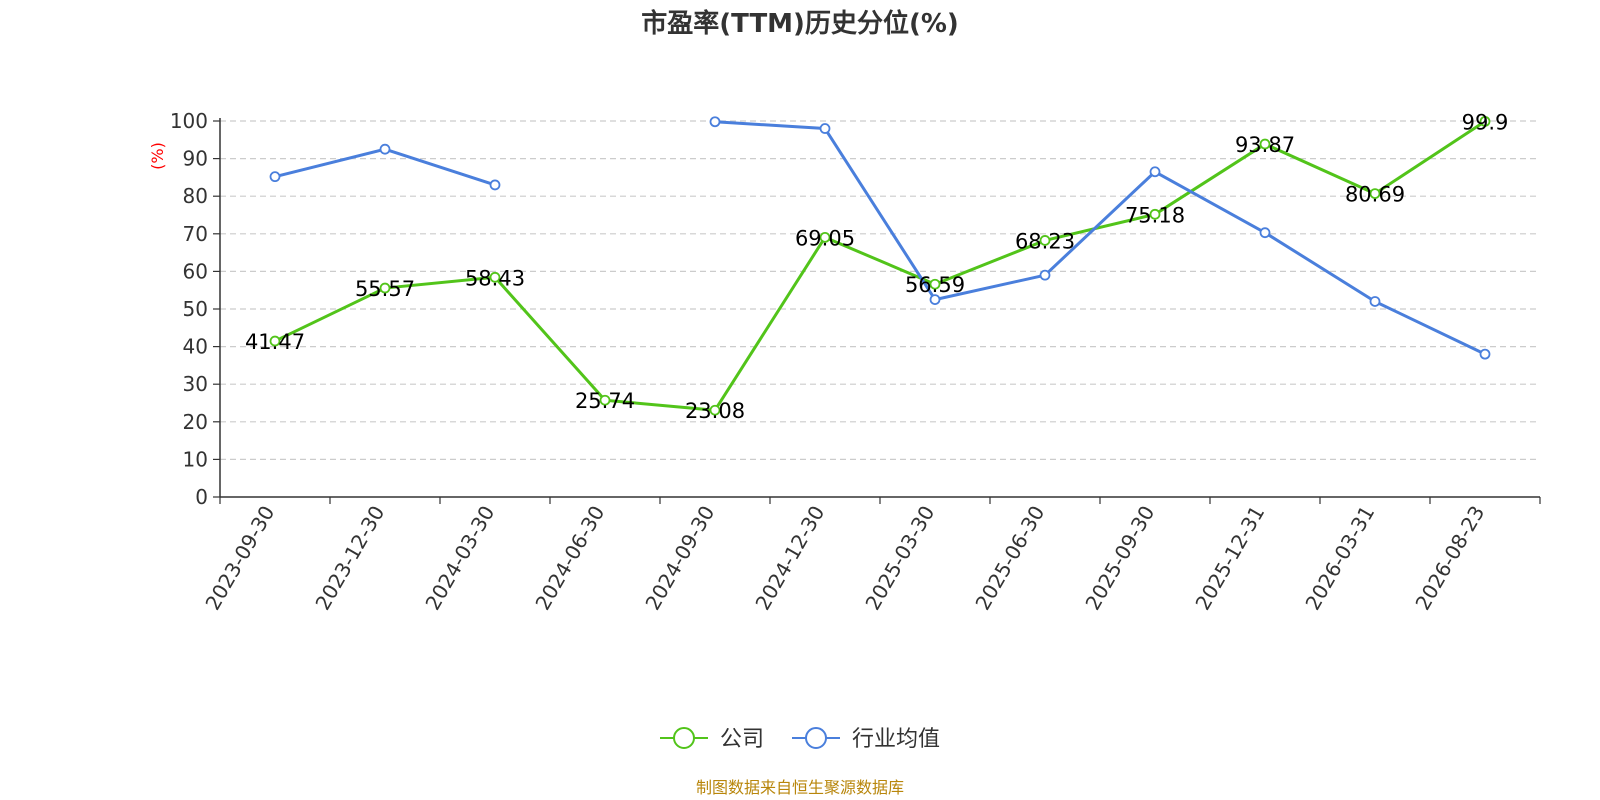 The image size is (1600, 800). I want to click on x-tick-label-2026-08-23: 2026-08-23, so click(1449, 558).